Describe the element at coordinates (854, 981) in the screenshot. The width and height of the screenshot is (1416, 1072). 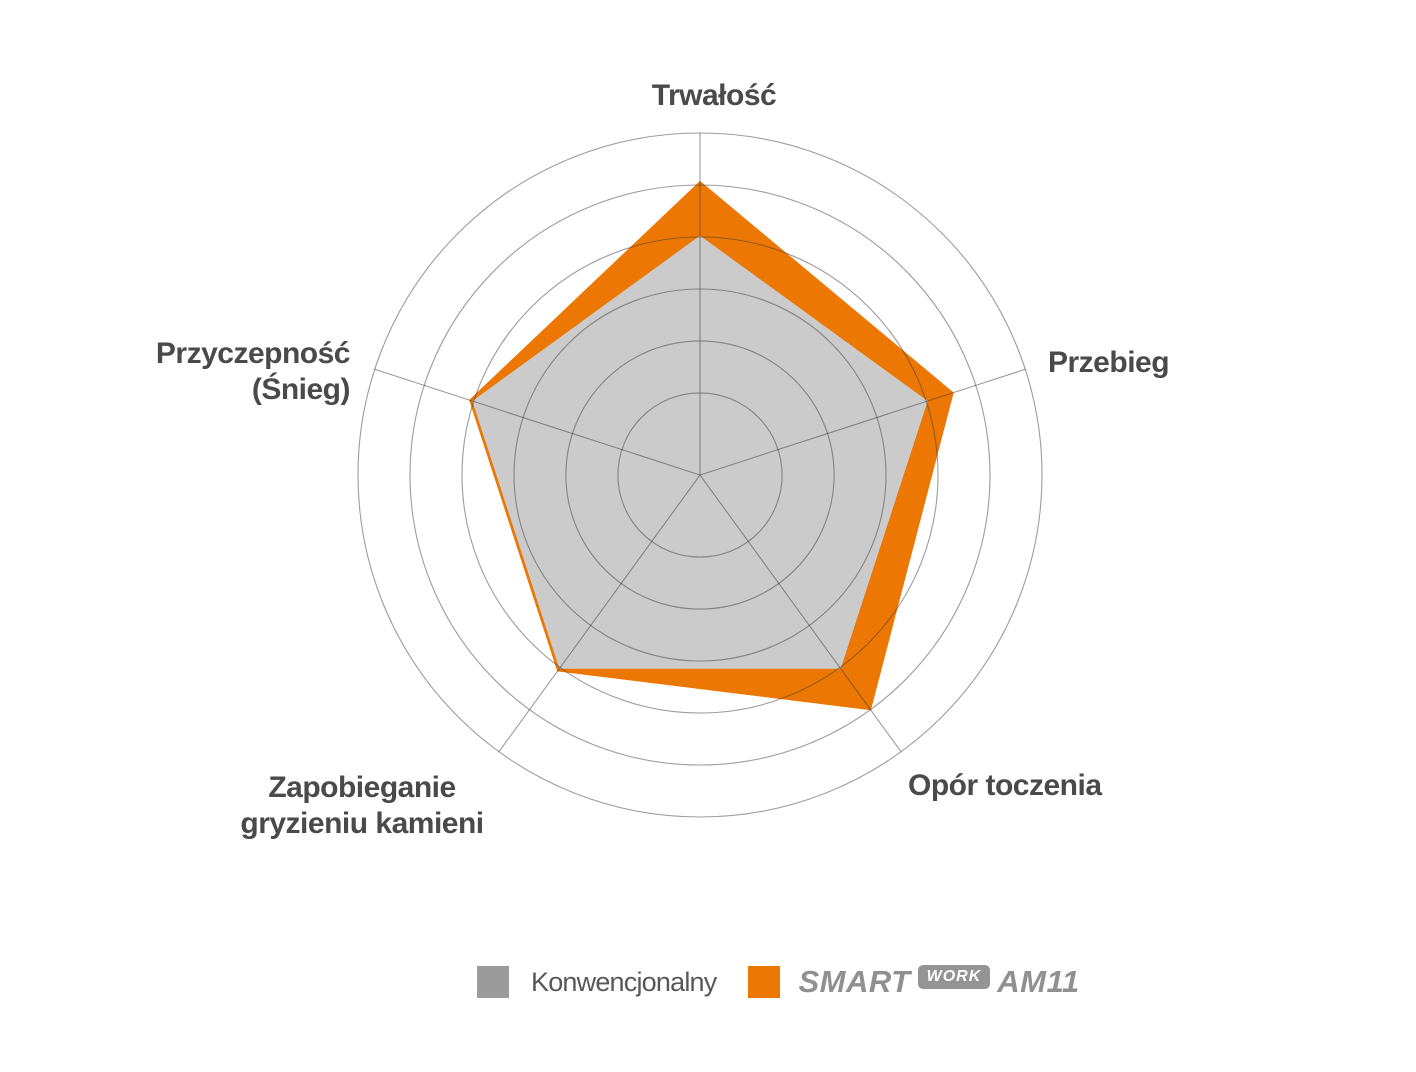
I see `logo-smart-text: SMART` at that location.